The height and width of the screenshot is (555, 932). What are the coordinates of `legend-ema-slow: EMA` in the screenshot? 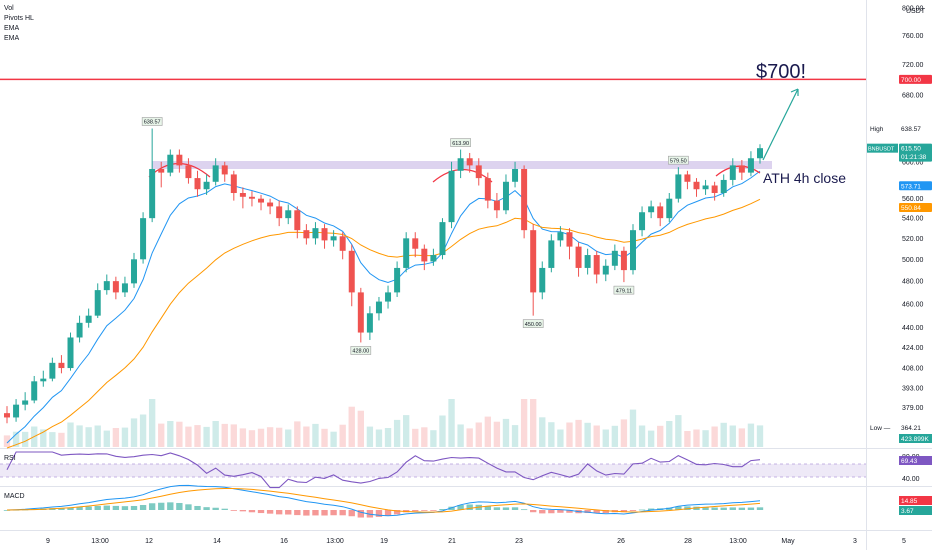 It's located at (12, 38).